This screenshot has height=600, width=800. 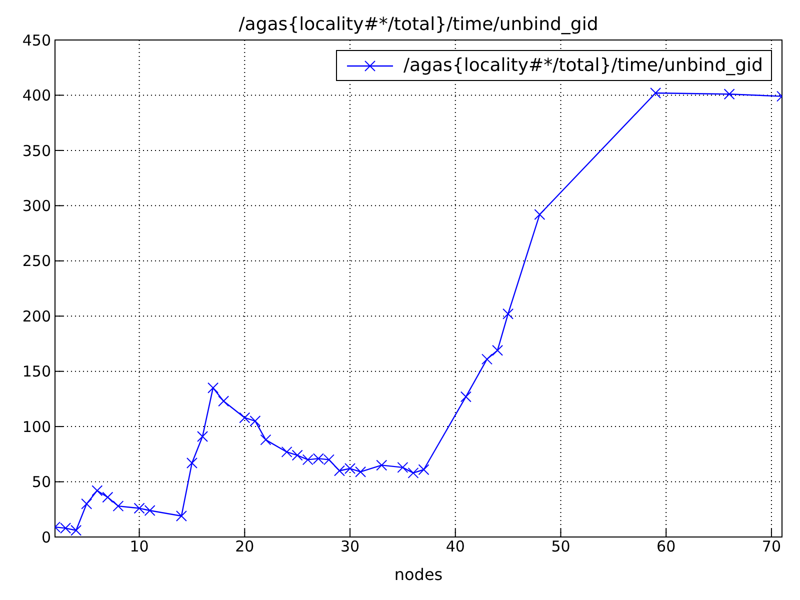 I want to click on x-tick-label: 50, so click(x=560, y=547).